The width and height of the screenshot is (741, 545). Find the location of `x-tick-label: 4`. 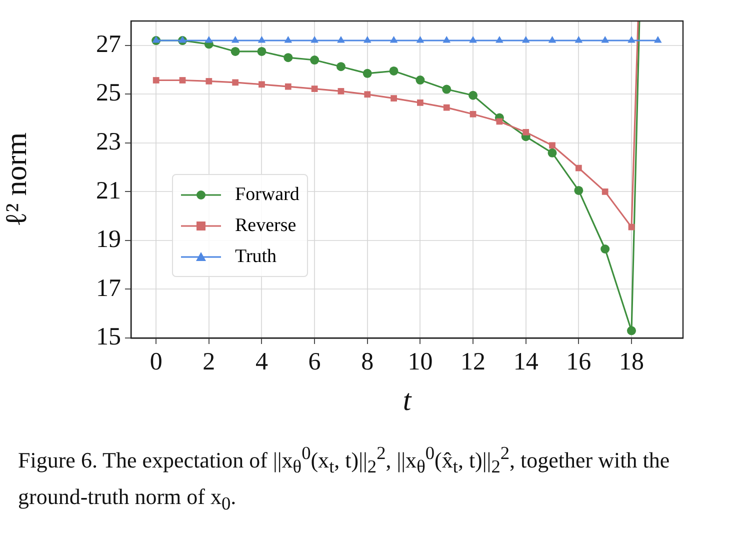

x-tick-label: 4 is located at coordinates (261, 362).